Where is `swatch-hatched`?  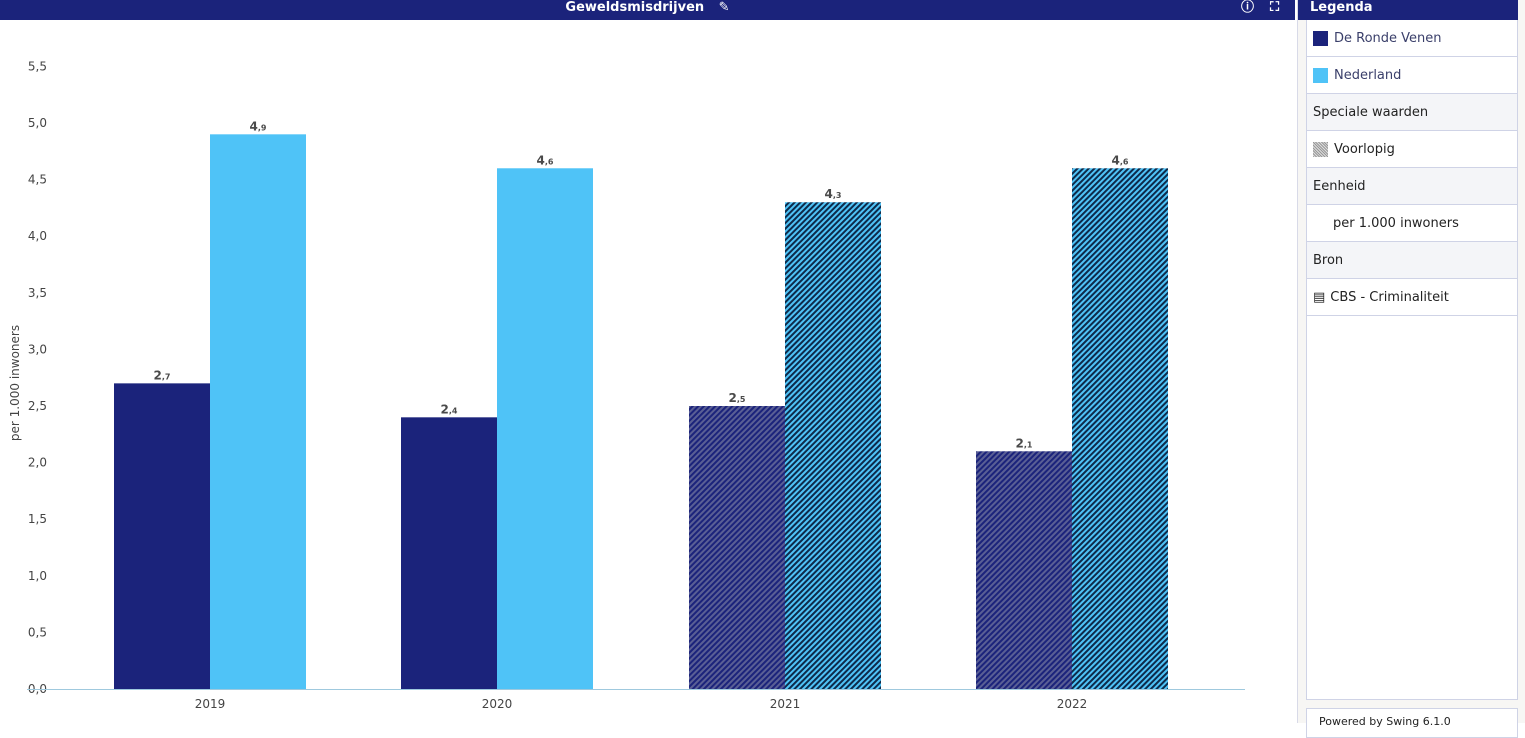
swatch-hatched is located at coordinates (1320, 149).